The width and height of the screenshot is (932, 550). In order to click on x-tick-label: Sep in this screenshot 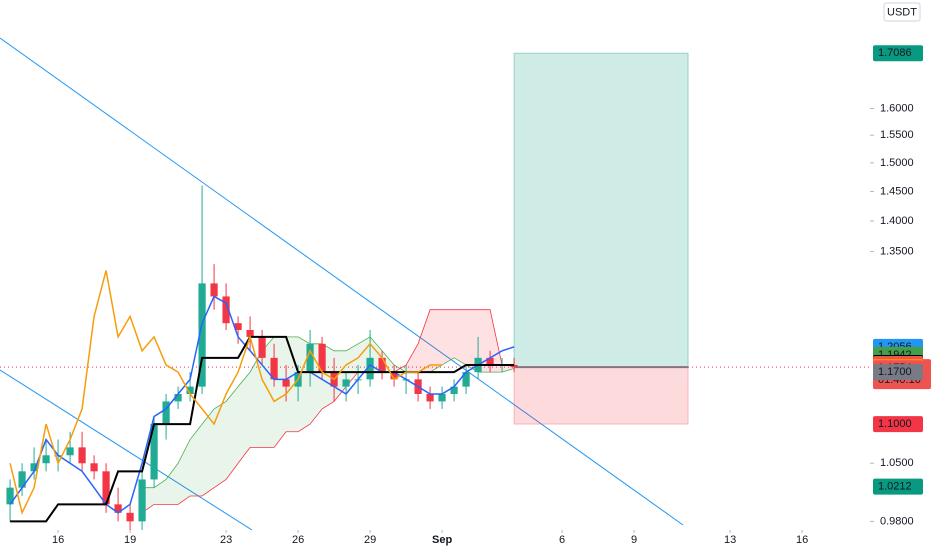, I will do `click(442, 540)`.